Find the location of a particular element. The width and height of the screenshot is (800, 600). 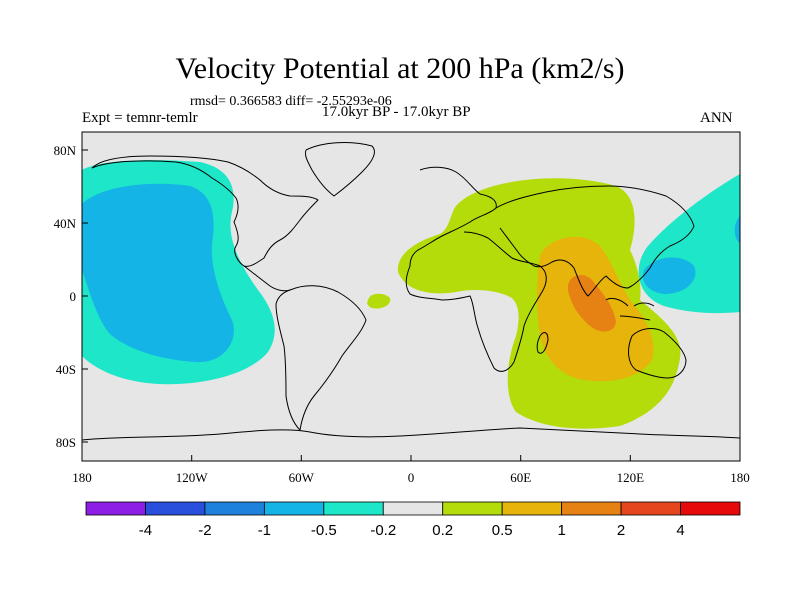

chart-title: Velocity Potential at 200 hPa (km2/s) is located at coordinates (400, 68).